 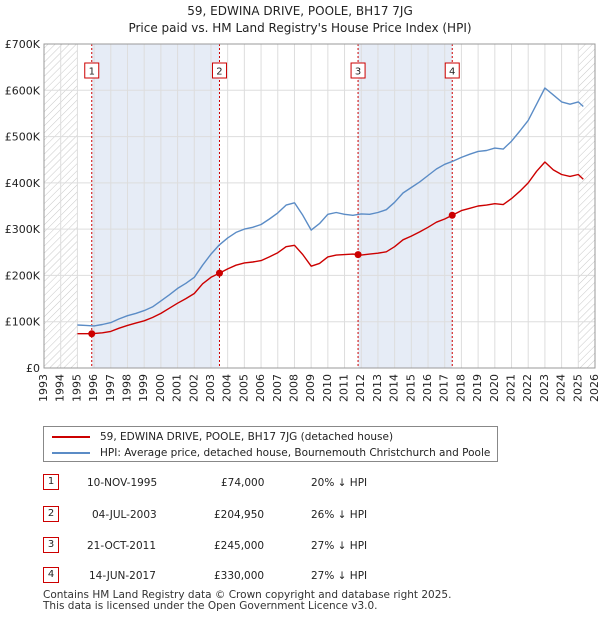 I want to click on x-tick-label: 2003, so click(x=210, y=388).